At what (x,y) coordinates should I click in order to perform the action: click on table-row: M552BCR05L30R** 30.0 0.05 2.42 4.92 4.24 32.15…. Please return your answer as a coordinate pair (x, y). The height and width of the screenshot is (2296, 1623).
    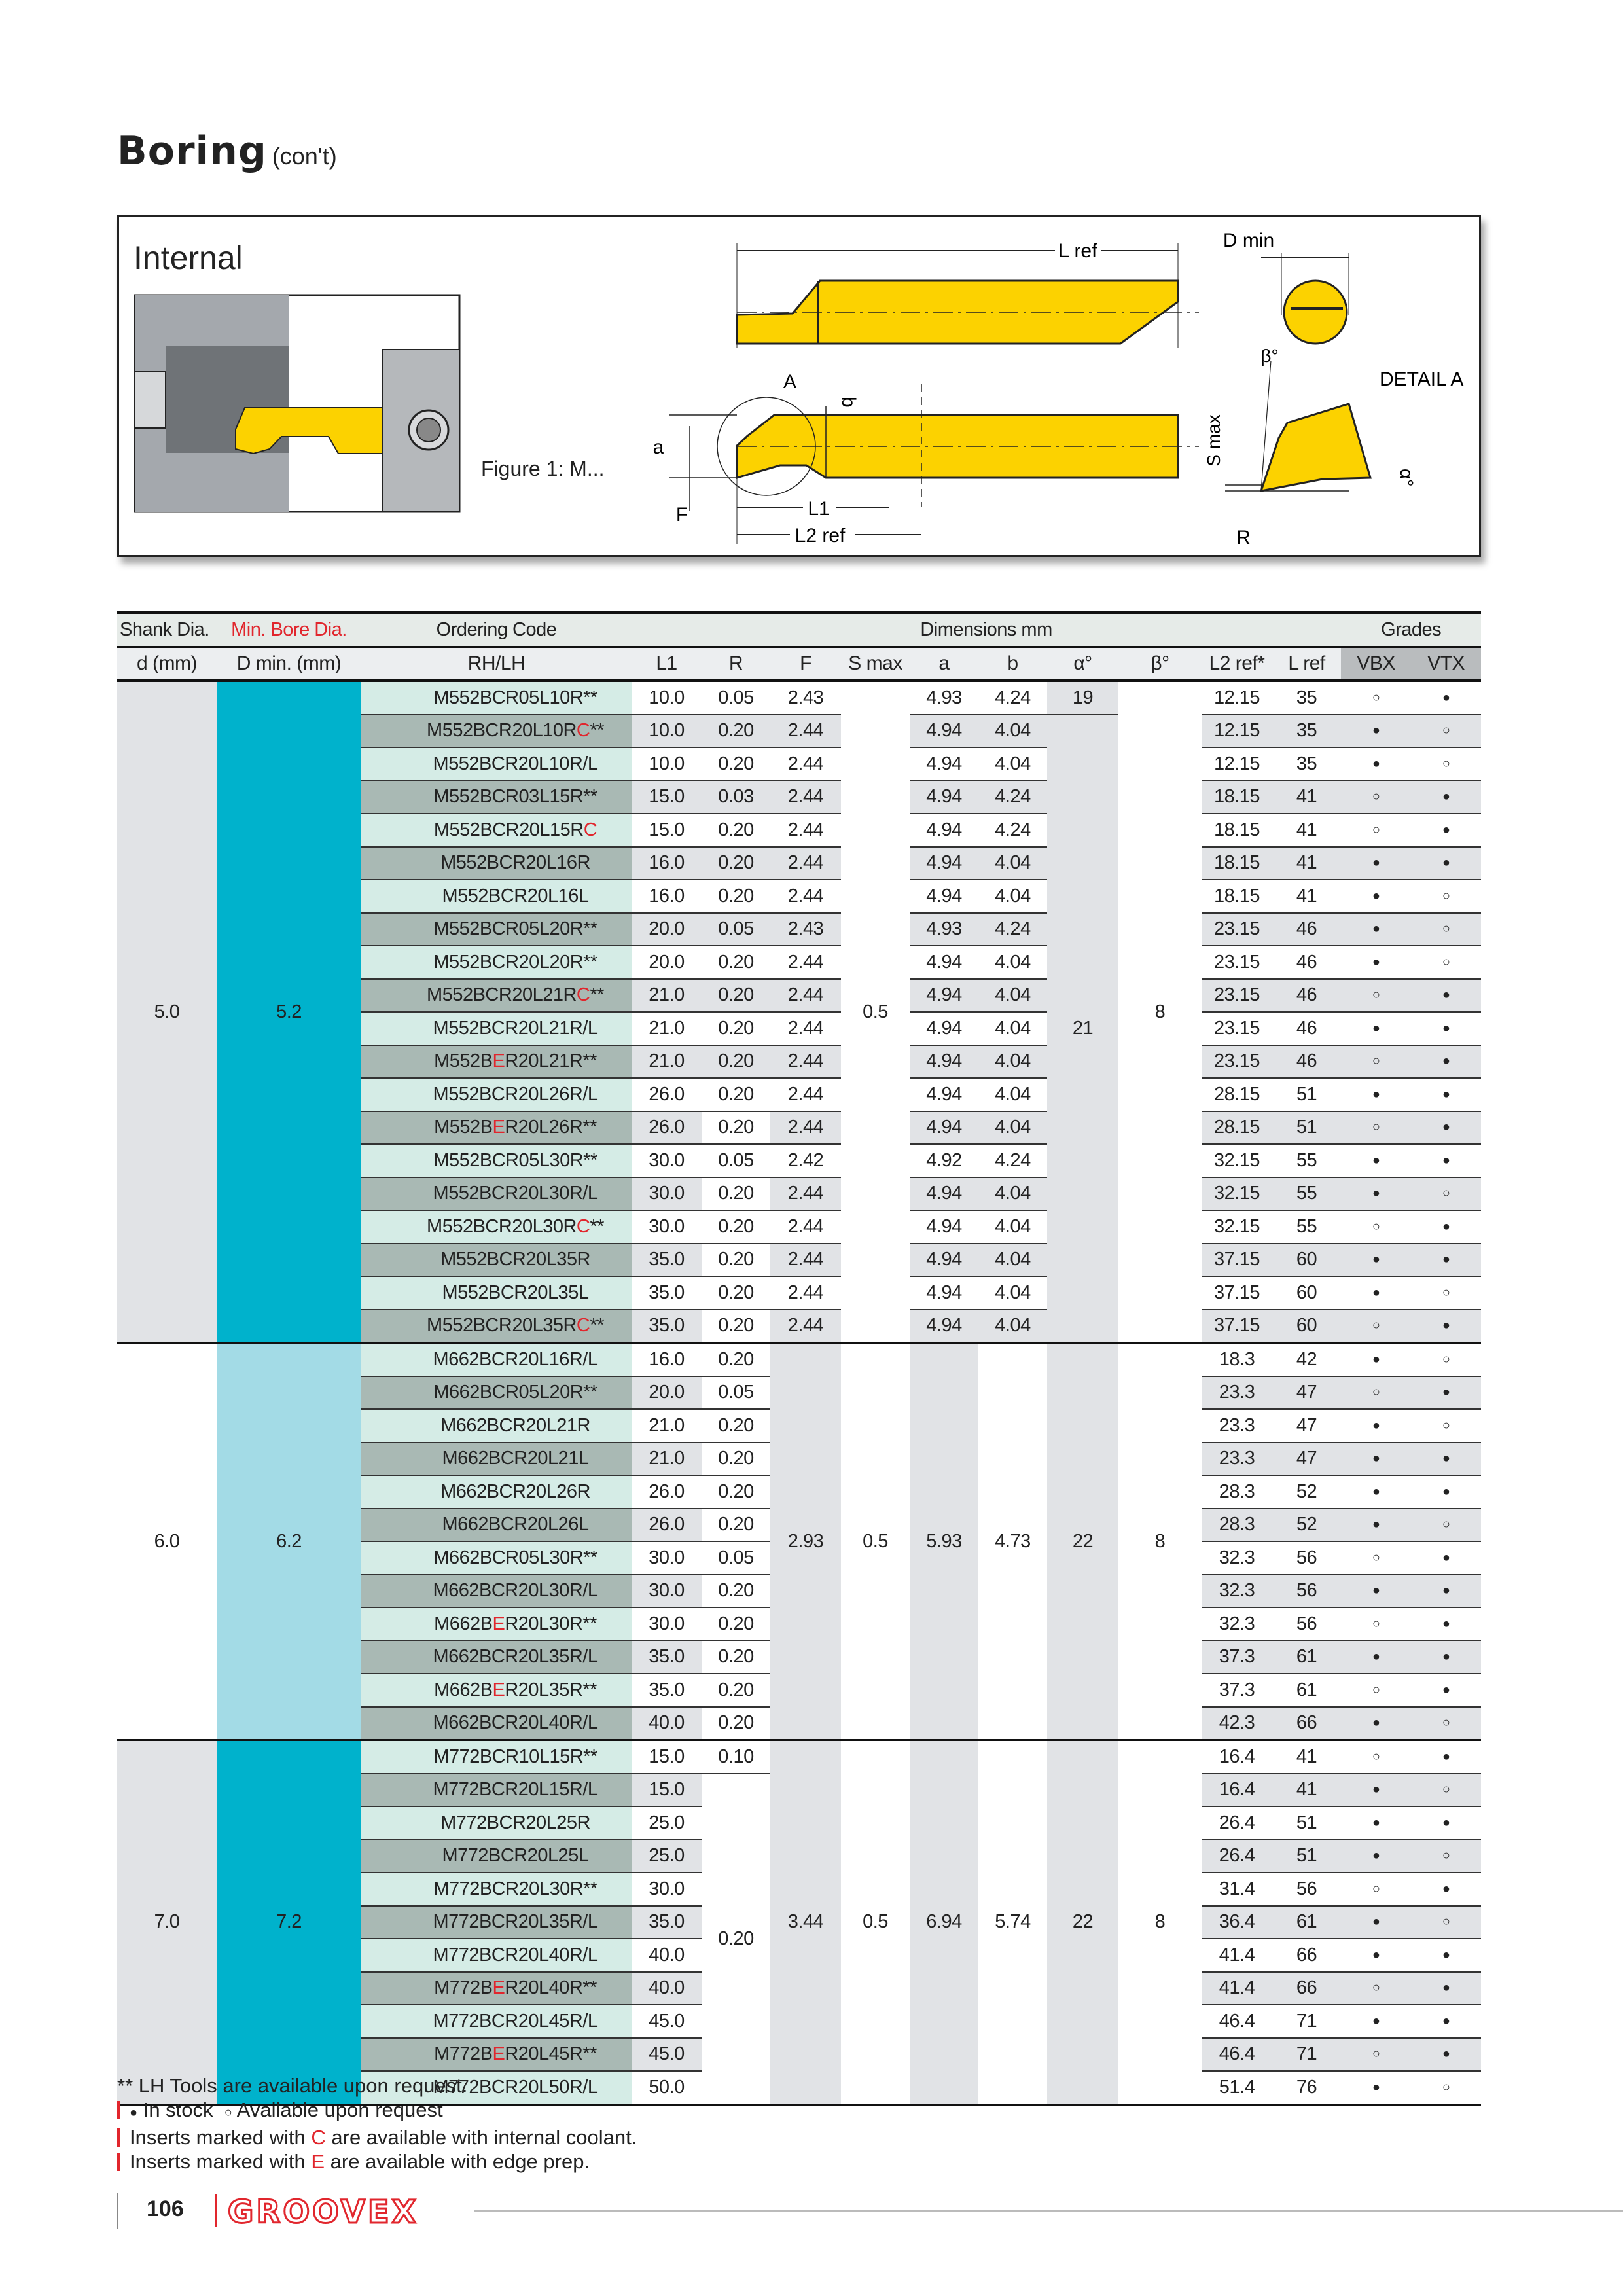
    Looking at the image, I should click on (799, 1161).